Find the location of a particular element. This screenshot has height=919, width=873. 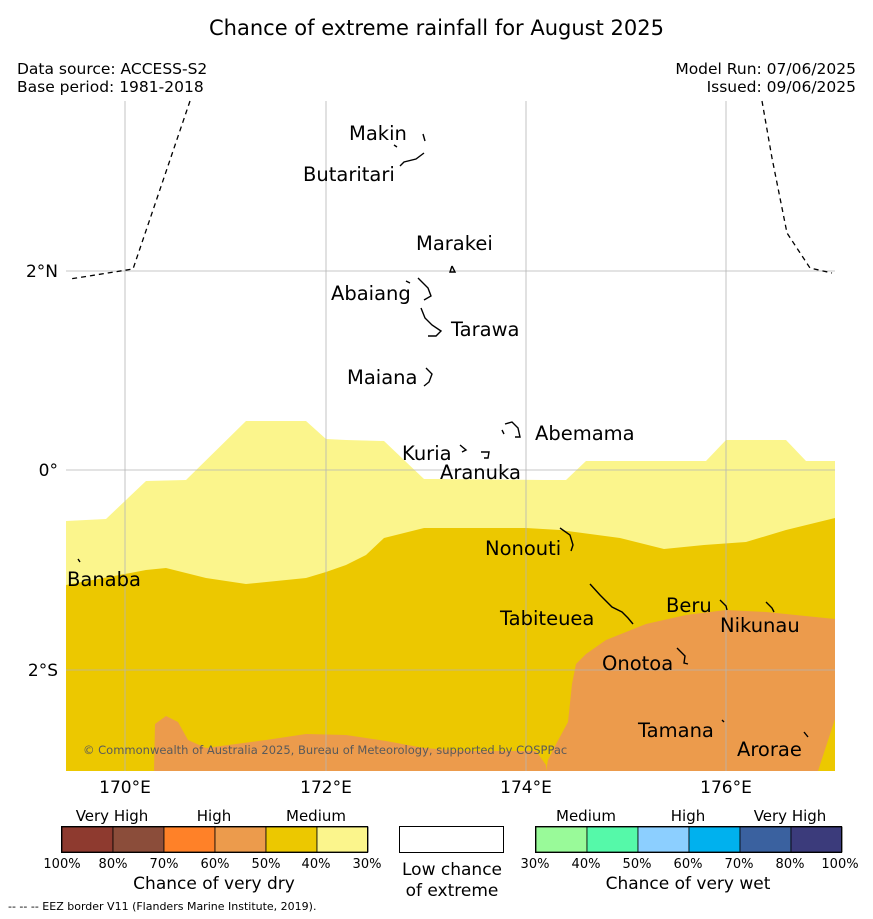

lon-label-170e: 170°E is located at coordinates (125, 788).